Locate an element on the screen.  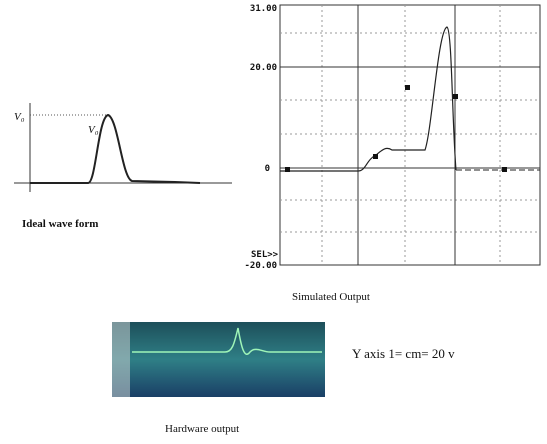
ideal-panel: V₀ V₀ Ideal wave form is located at coordinates (123, 166).